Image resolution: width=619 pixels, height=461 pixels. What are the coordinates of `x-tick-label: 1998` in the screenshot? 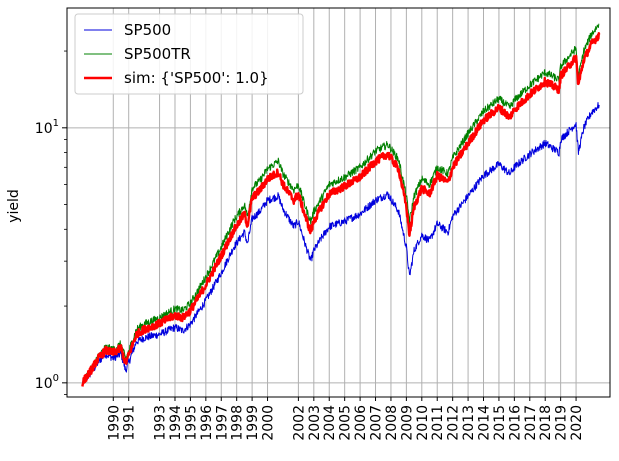 It's located at (238, 423).